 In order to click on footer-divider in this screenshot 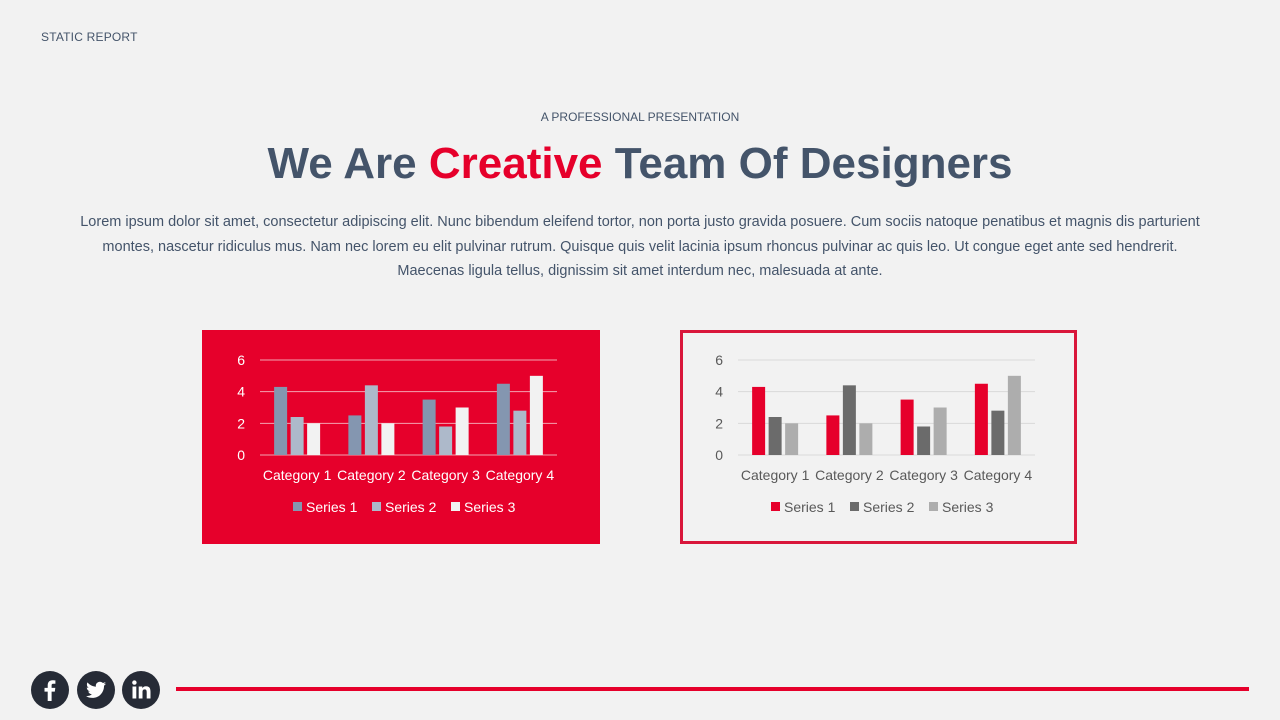, I will do `click(712, 689)`.